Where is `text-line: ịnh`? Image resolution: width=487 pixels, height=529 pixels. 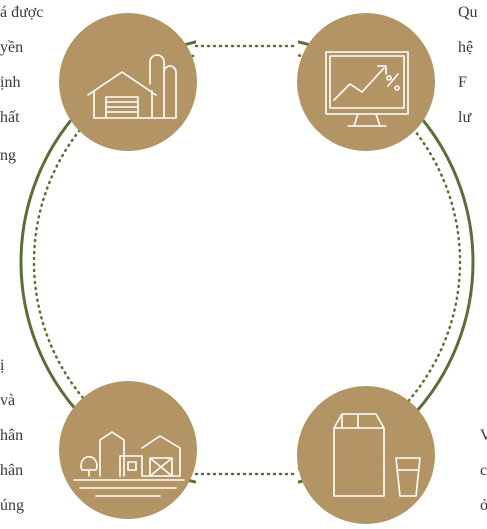
text-line: ịnh is located at coordinates (10, 82).